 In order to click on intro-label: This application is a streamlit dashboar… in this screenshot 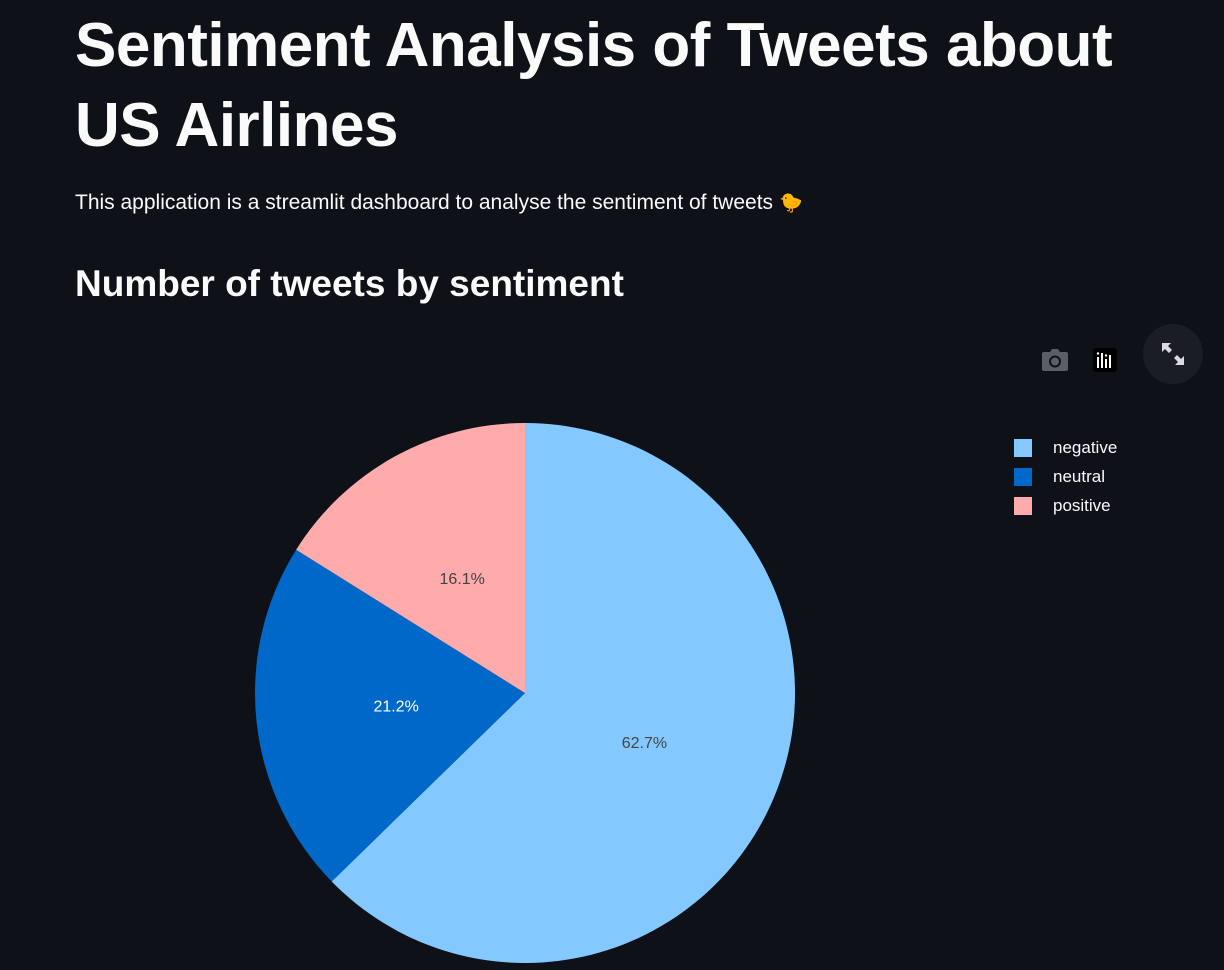, I will do `click(424, 202)`.